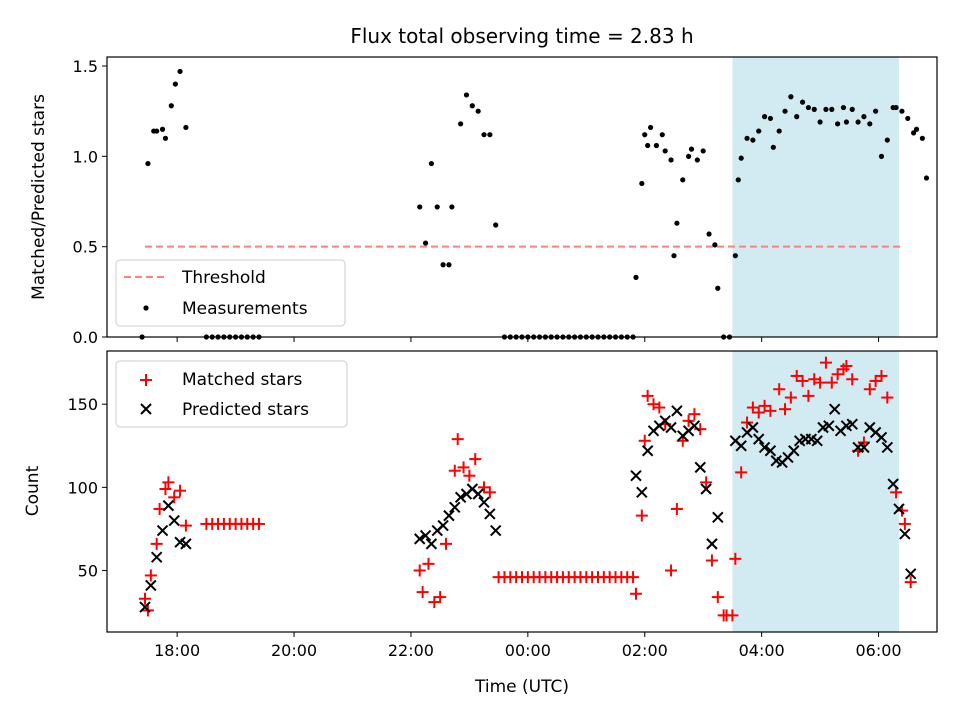 The image size is (960, 720). Describe the element at coordinates (528, 650) in the screenshot. I see `x-tick-label: 00:00` at that location.